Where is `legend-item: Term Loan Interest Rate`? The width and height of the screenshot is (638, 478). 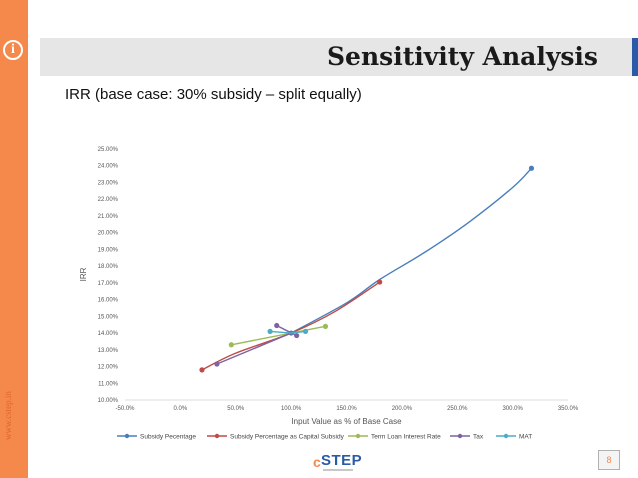
legend-item: Term Loan Interest Rate is located at coordinates (394, 436).